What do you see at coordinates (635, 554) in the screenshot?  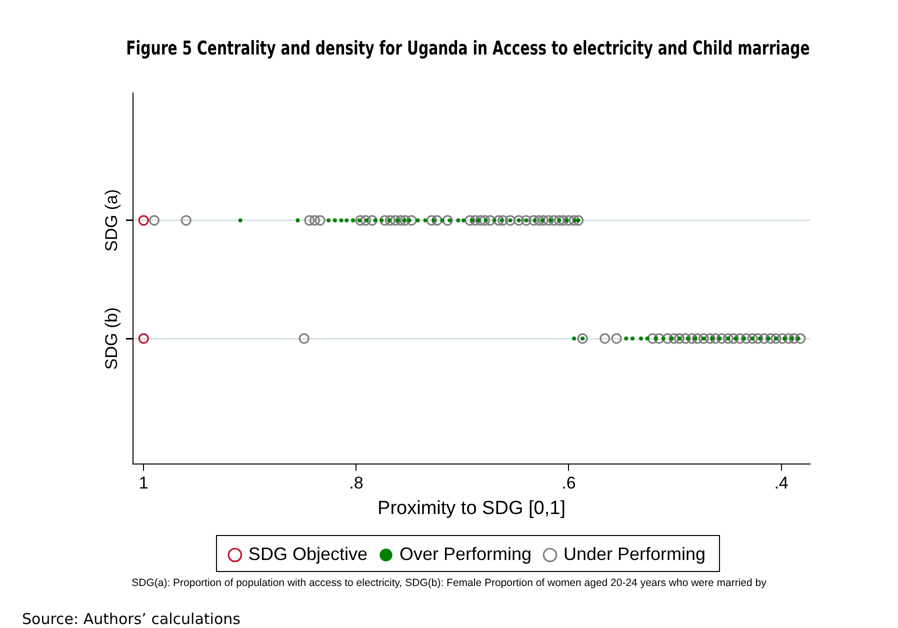 I see `legend-label: Under Performing` at bounding box center [635, 554].